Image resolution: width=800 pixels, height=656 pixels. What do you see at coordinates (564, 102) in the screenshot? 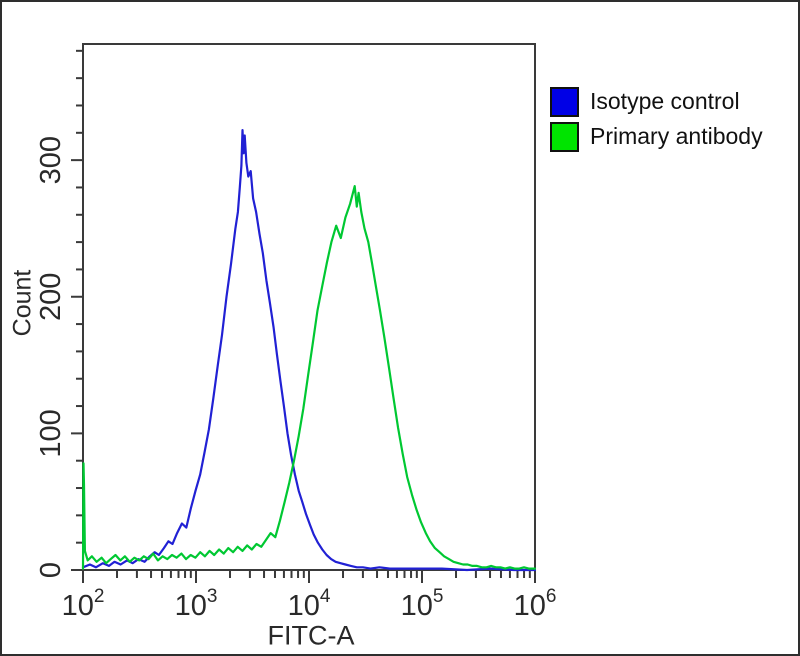
I see `isotype-control-swatch` at bounding box center [564, 102].